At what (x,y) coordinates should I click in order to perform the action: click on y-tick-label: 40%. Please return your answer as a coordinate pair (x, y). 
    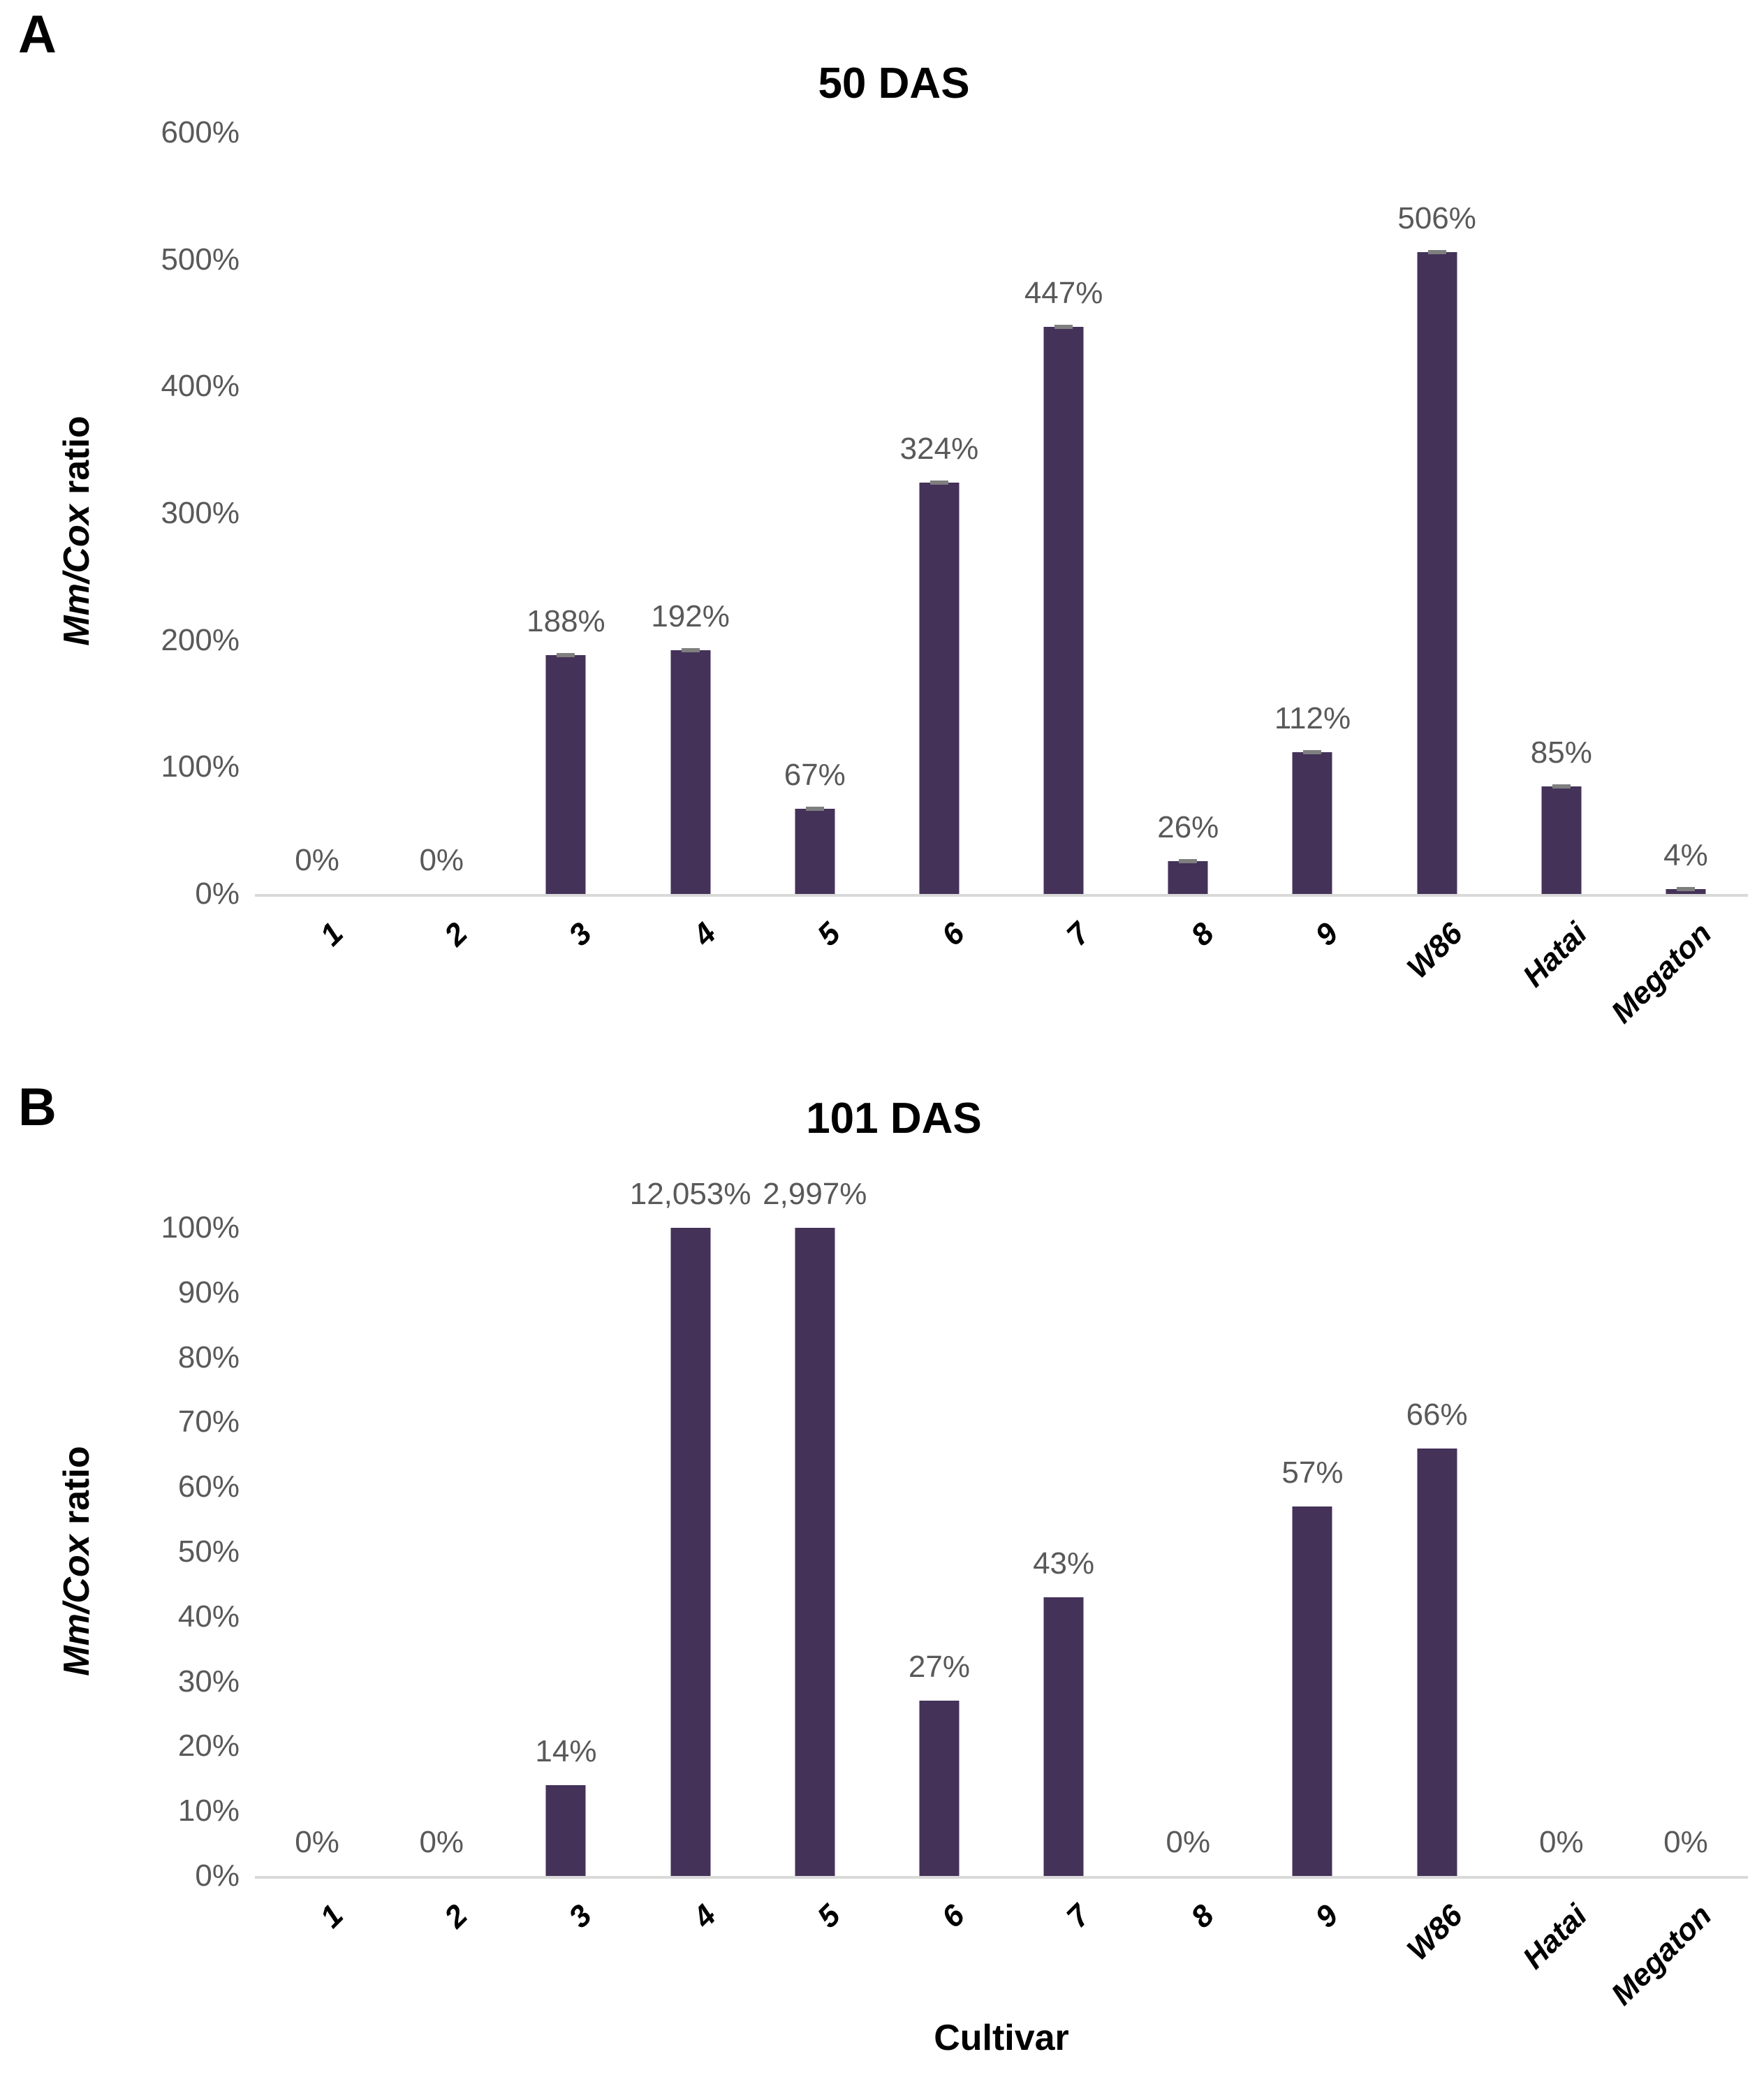
    Looking at the image, I should click on (208, 1616).